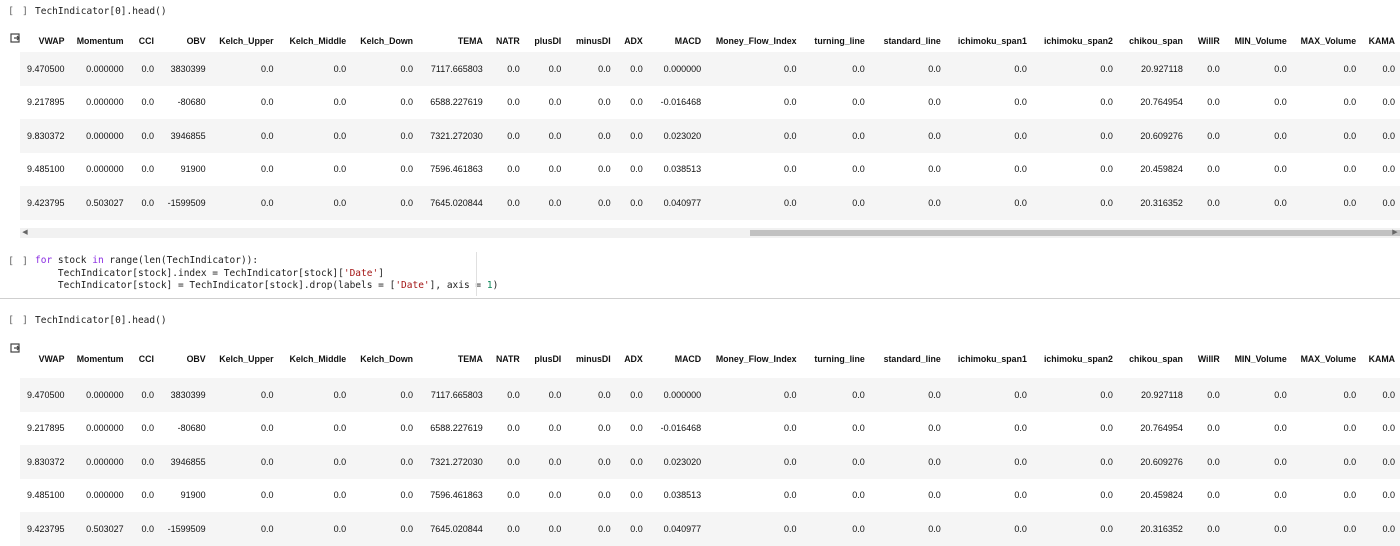 This screenshot has width=1400, height=546. Describe the element at coordinates (688, 41) in the screenshot. I see `column-header: MACD` at that location.